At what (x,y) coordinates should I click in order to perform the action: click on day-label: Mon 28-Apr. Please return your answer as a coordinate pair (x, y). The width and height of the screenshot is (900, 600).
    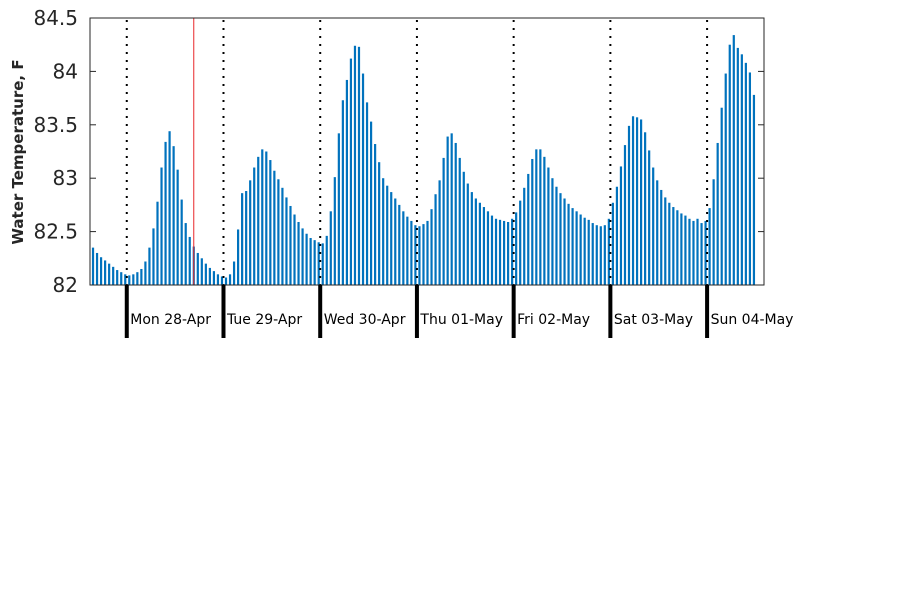
    Looking at the image, I should click on (170, 320).